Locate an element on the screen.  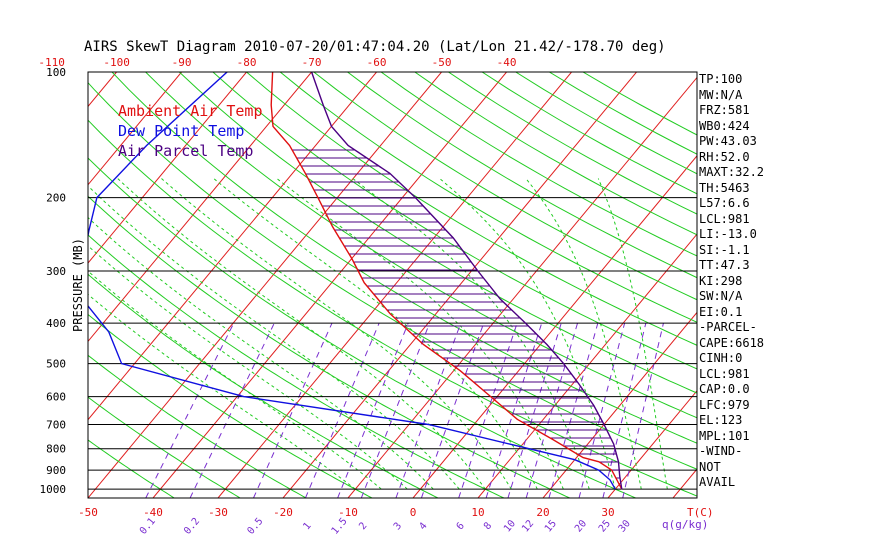
index-value: TP:100 is located at coordinates (721, 79).